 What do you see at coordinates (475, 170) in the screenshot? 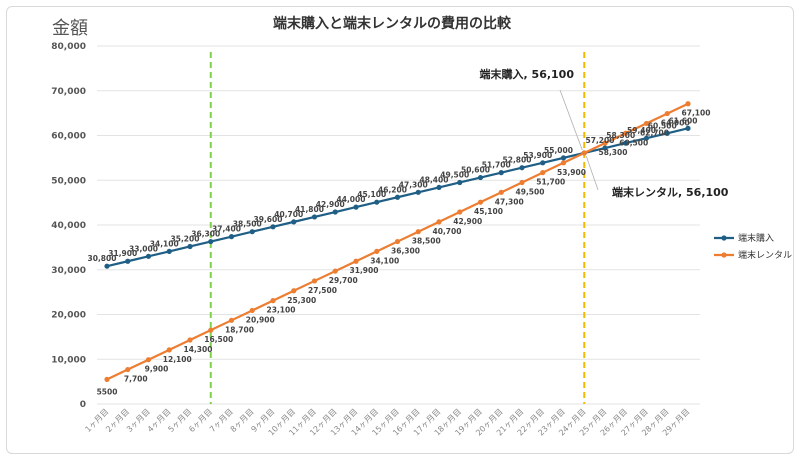
I see `data-label: 50,600` at bounding box center [475, 170].